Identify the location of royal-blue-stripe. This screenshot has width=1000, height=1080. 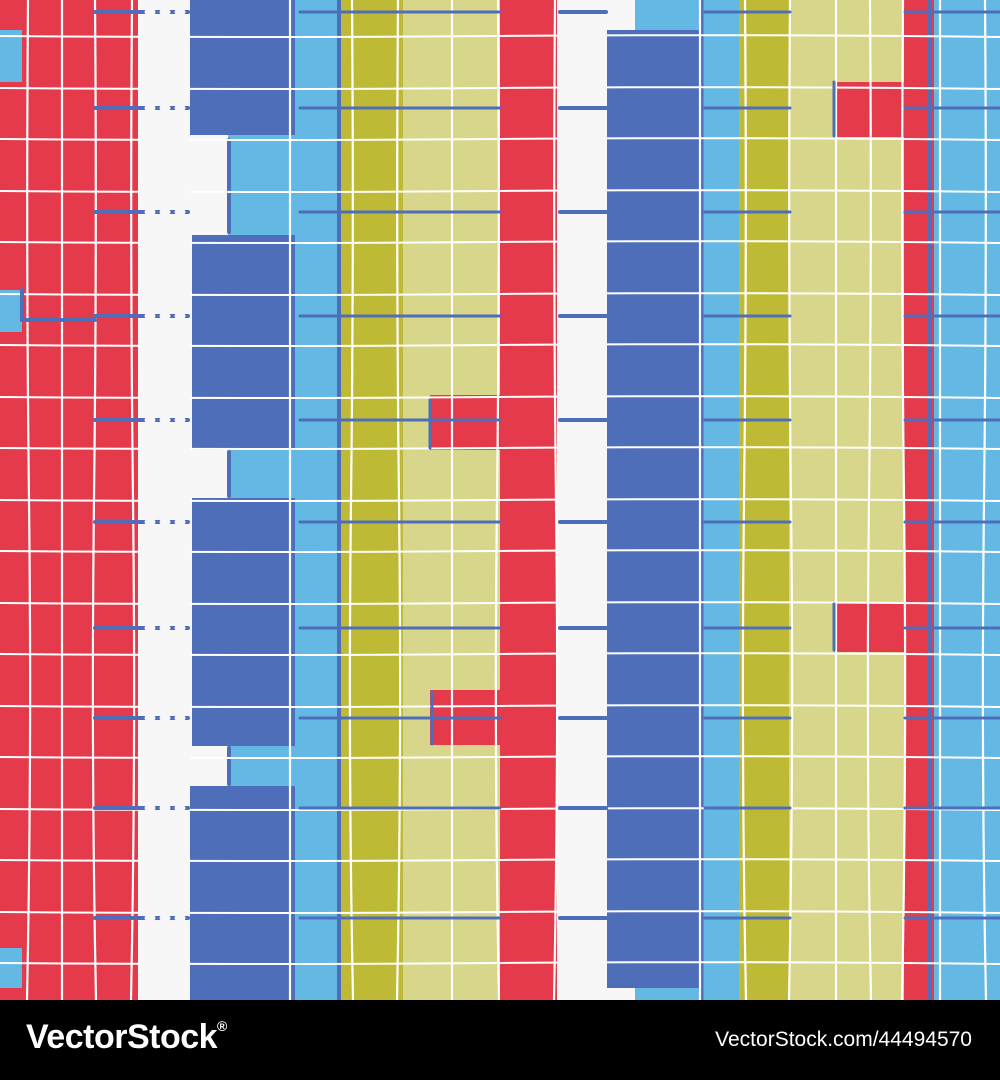
(653, 509).